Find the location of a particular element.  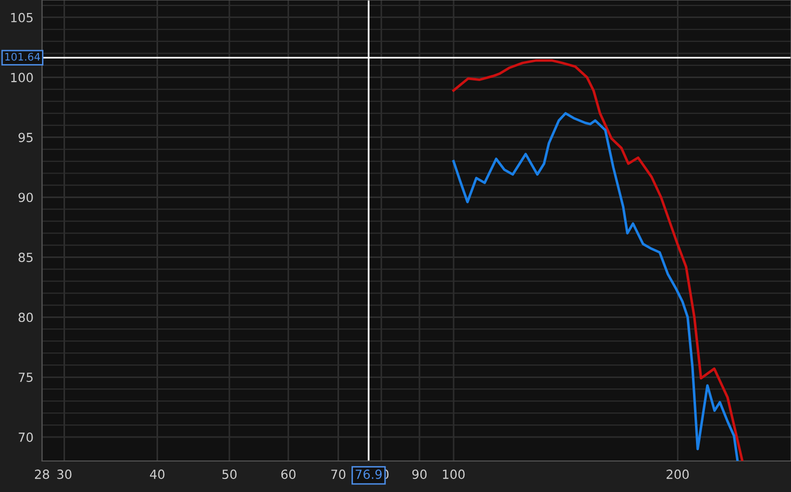

x-tick-label: 60 is located at coordinates (288, 475).